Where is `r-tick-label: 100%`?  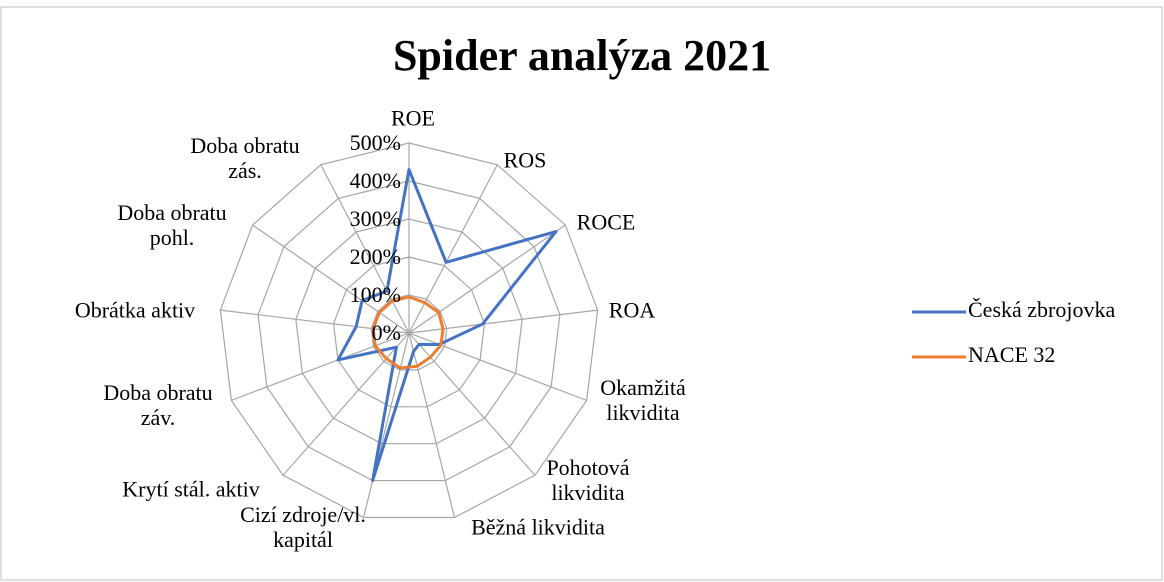
r-tick-label: 100% is located at coordinates (375, 294).